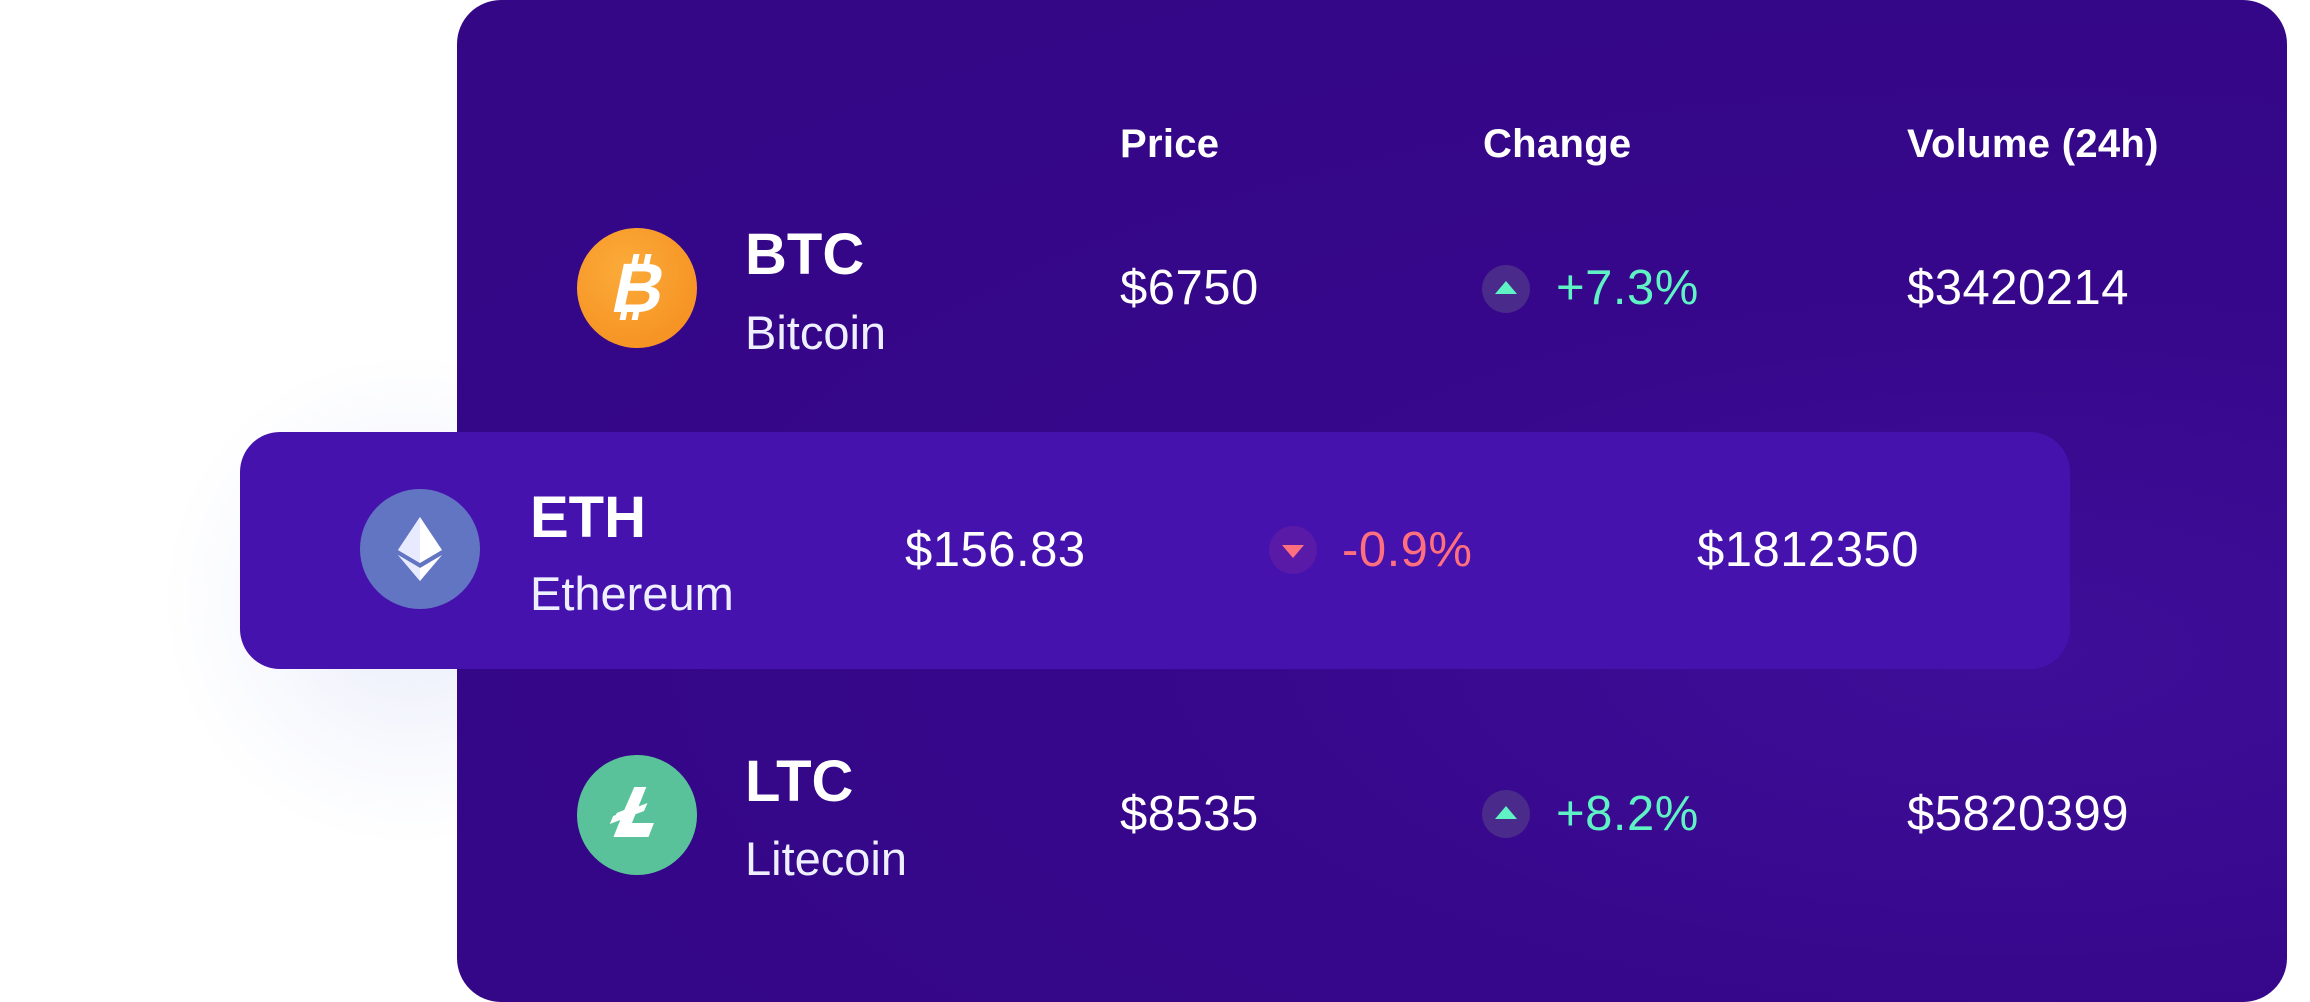 This screenshot has width=2310, height=1002. What do you see at coordinates (420, 549) in the screenshot?
I see `ethereum-icon` at bounding box center [420, 549].